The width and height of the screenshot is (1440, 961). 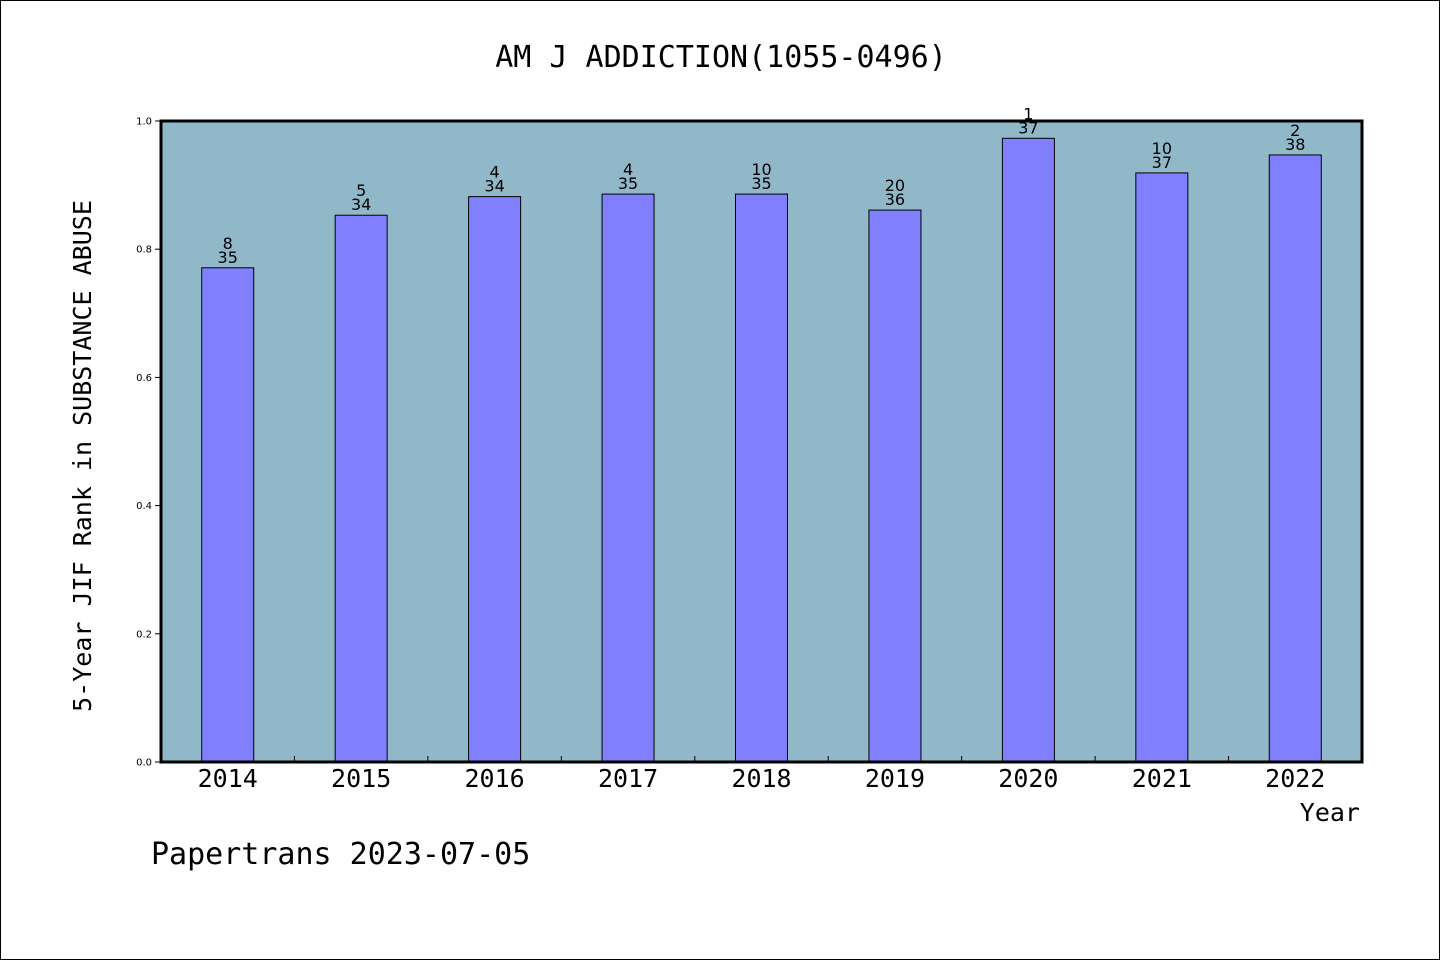 What do you see at coordinates (1162, 778) in the screenshot?
I see `x-tick-label-2021: 2021` at bounding box center [1162, 778].